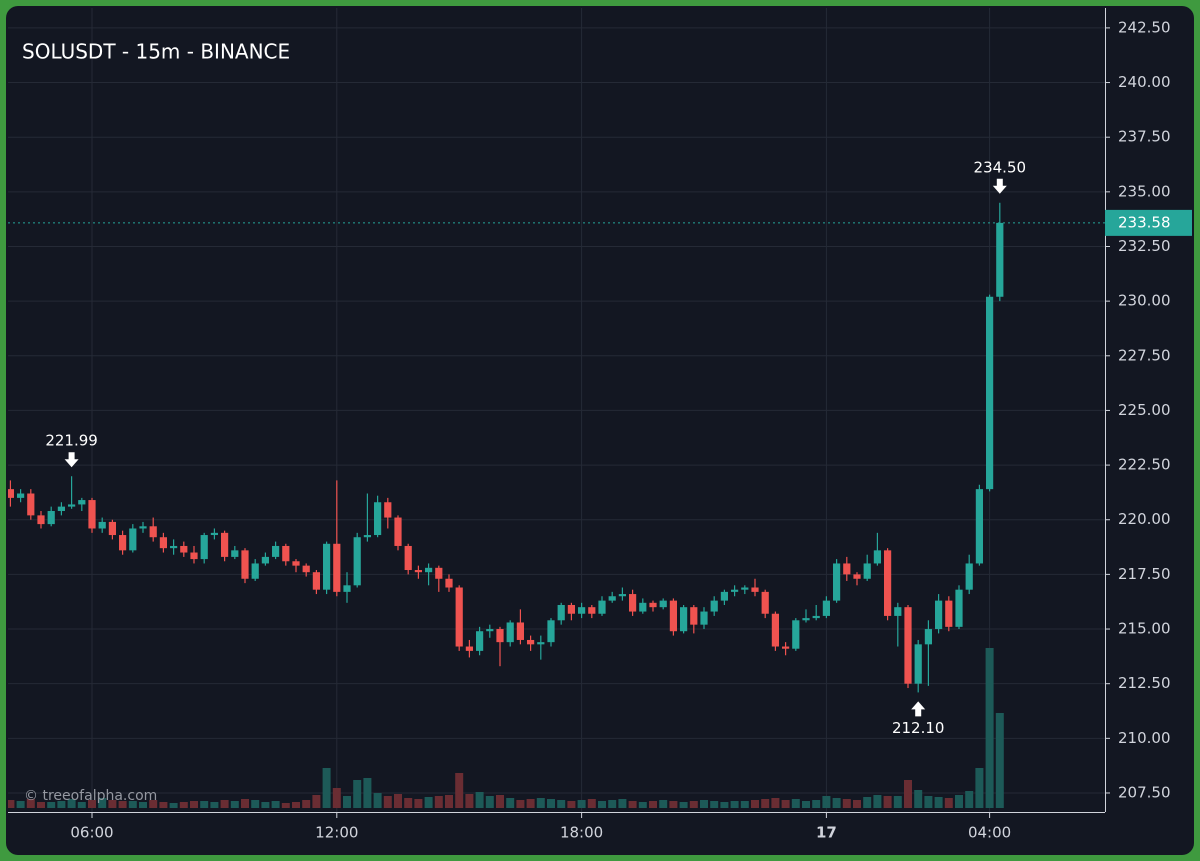  Describe the element at coordinates (1144, 574) in the screenshot. I see `y-tick-label: 217.50` at that location.